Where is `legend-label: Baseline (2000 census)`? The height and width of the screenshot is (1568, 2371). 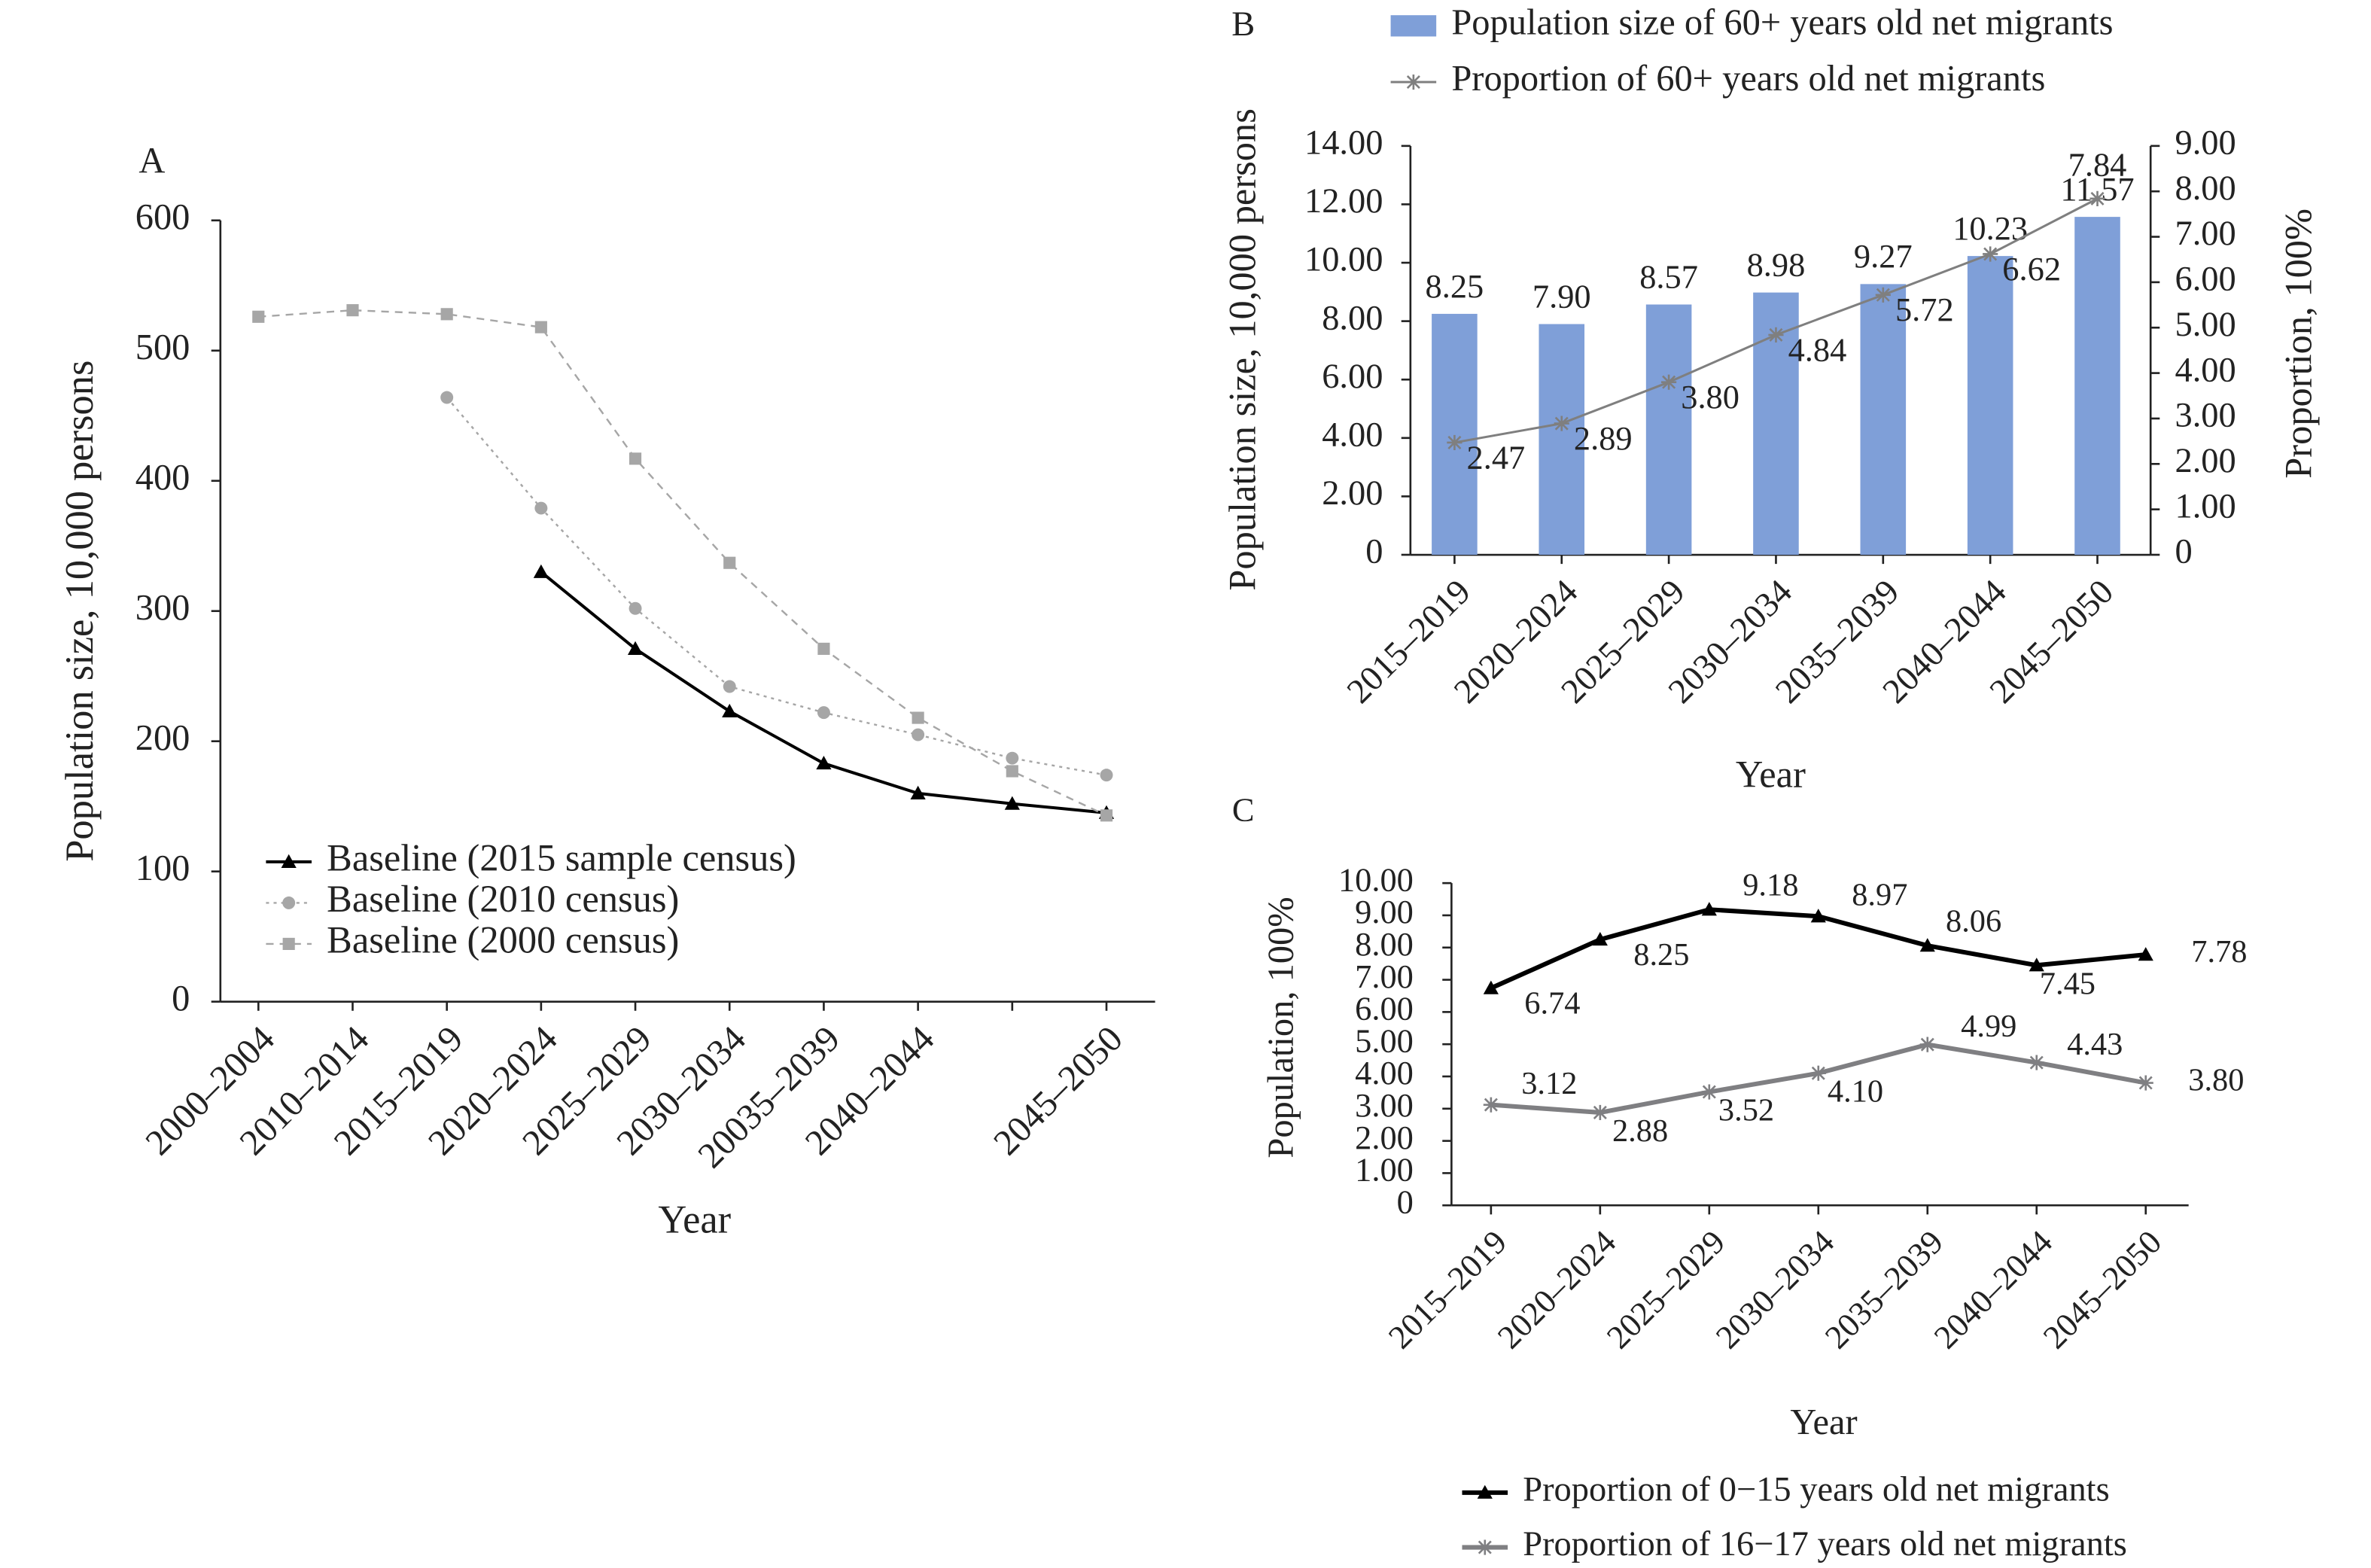 legend-label: Baseline (2000 census) is located at coordinates (503, 939).